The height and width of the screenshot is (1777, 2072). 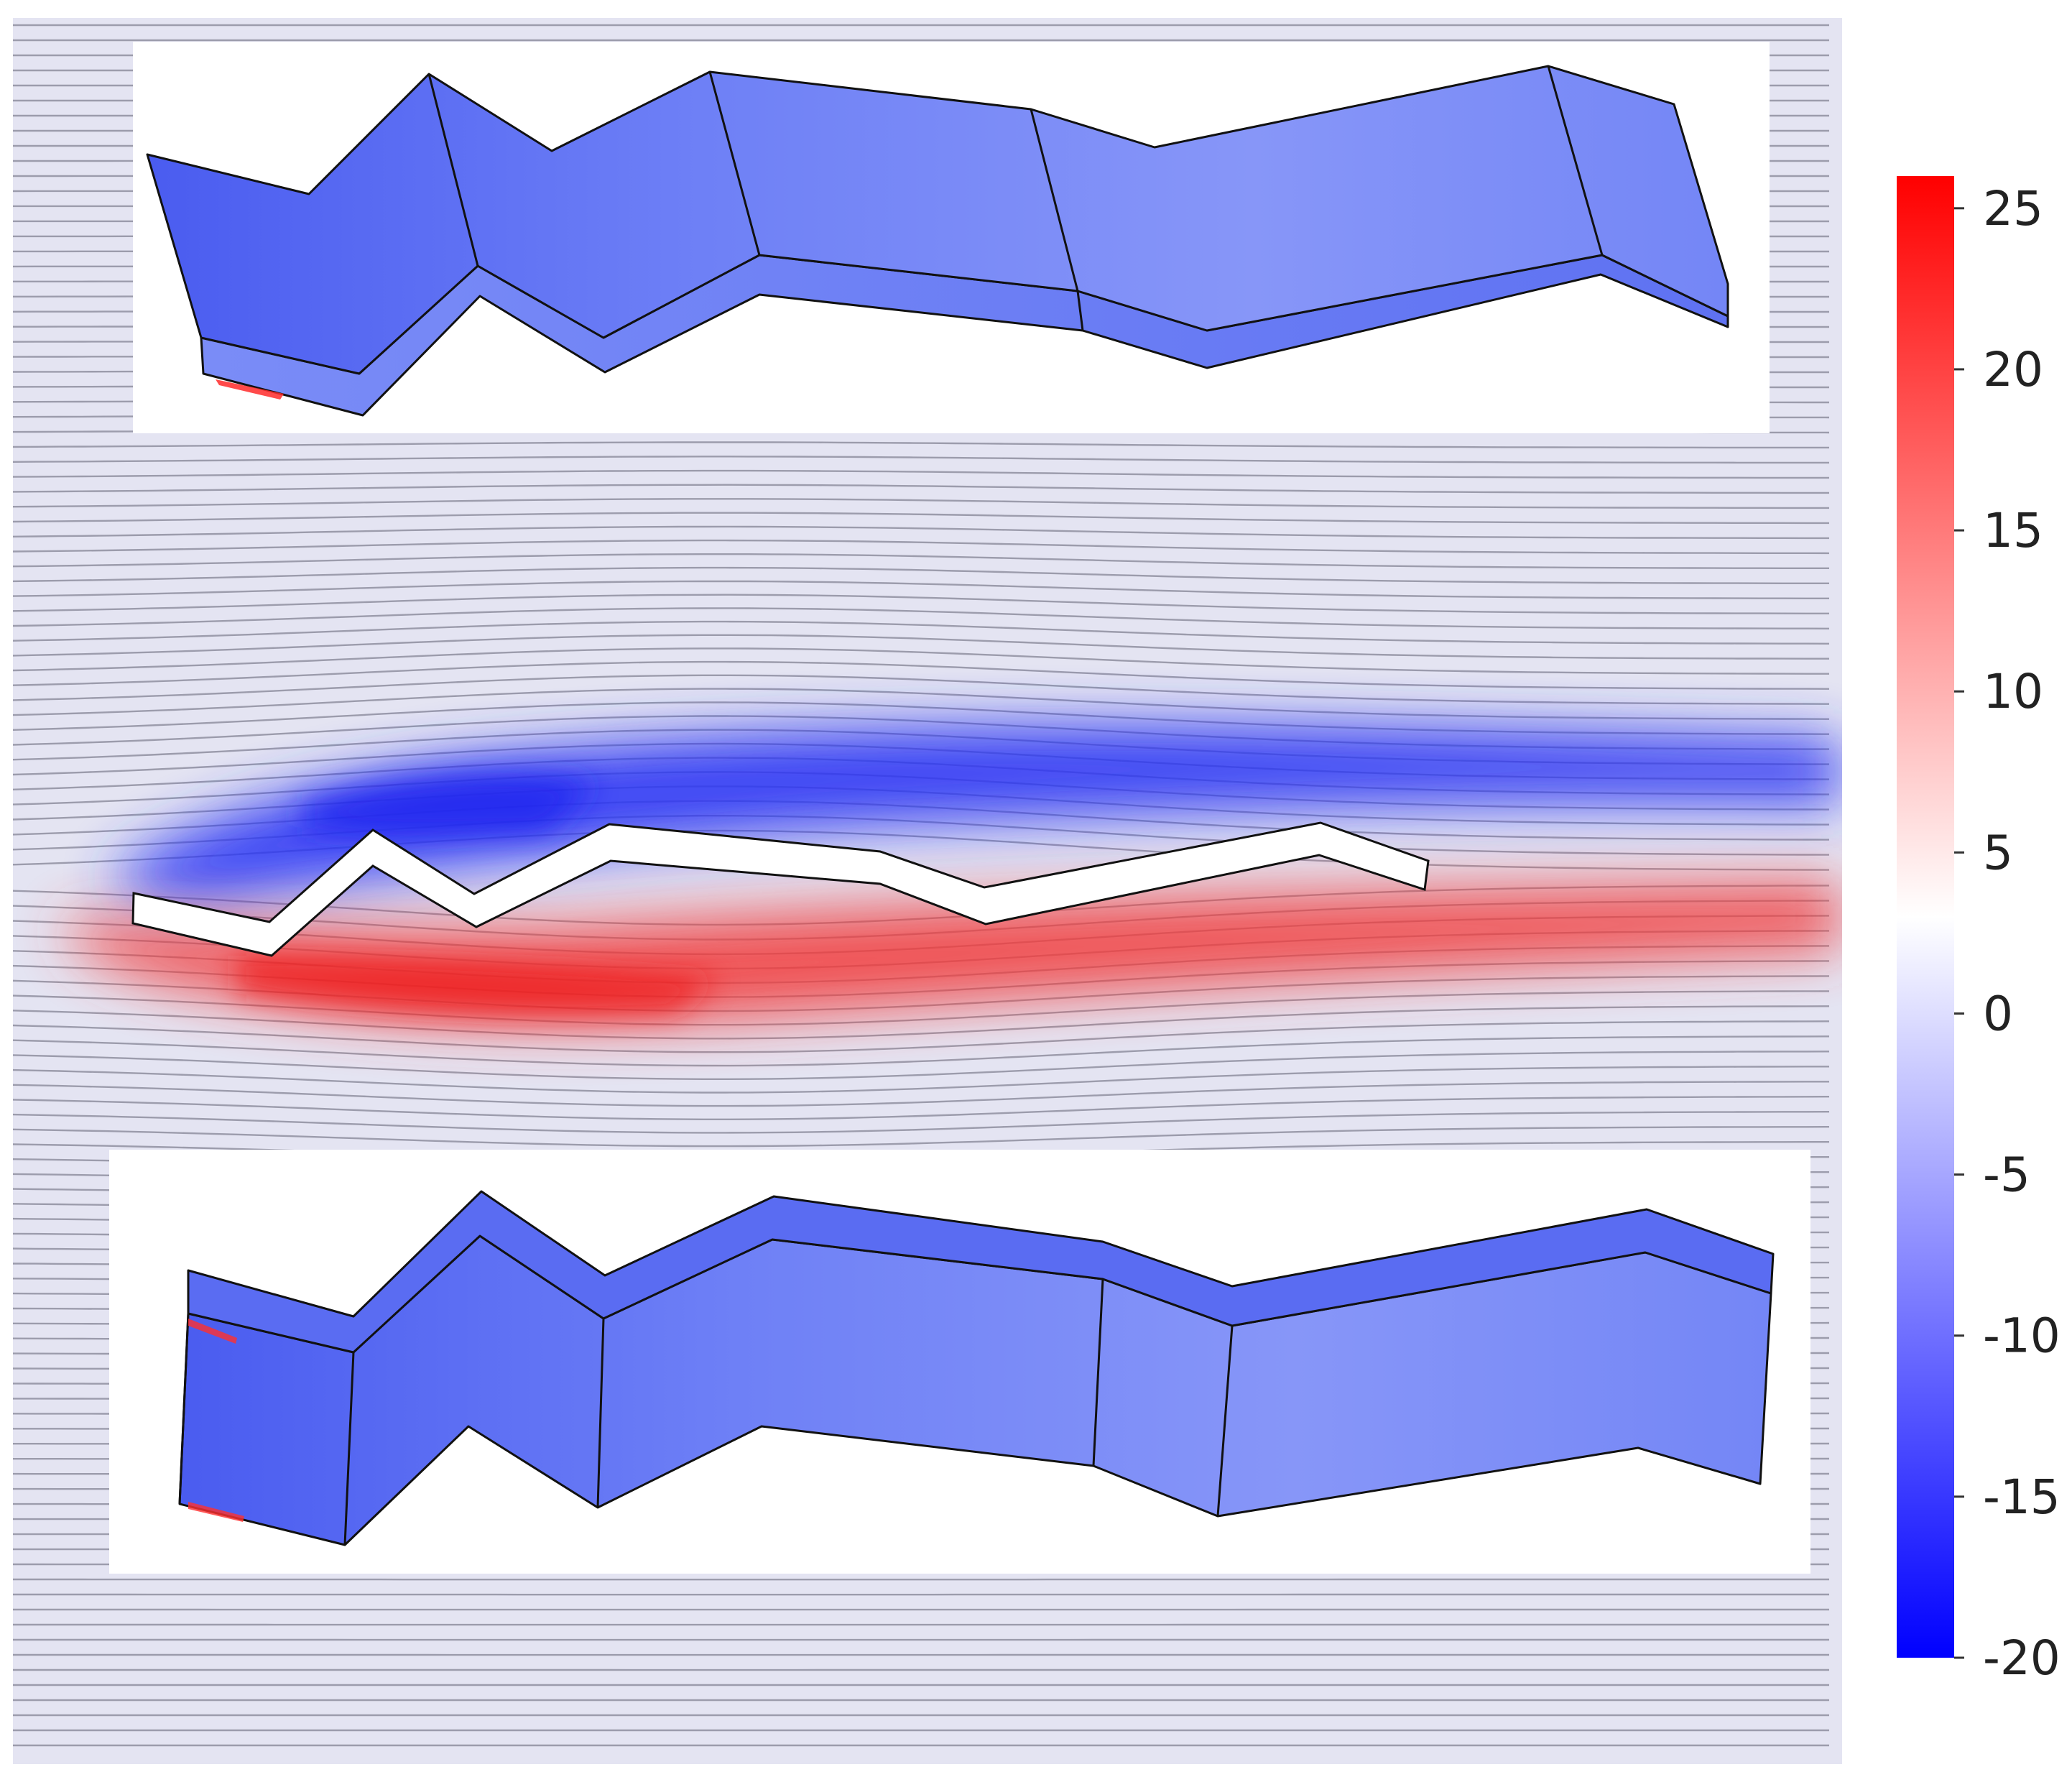 What do you see at coordinates (2007, 1175) in the screenshot?
I see `colorbar-tick-label: -5` at bounding box center [2007, 1175].